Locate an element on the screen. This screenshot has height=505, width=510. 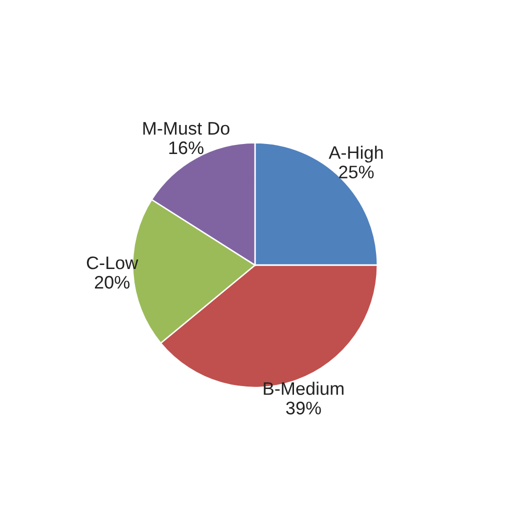
data-label: 39% is located at coordinates (303, 408).